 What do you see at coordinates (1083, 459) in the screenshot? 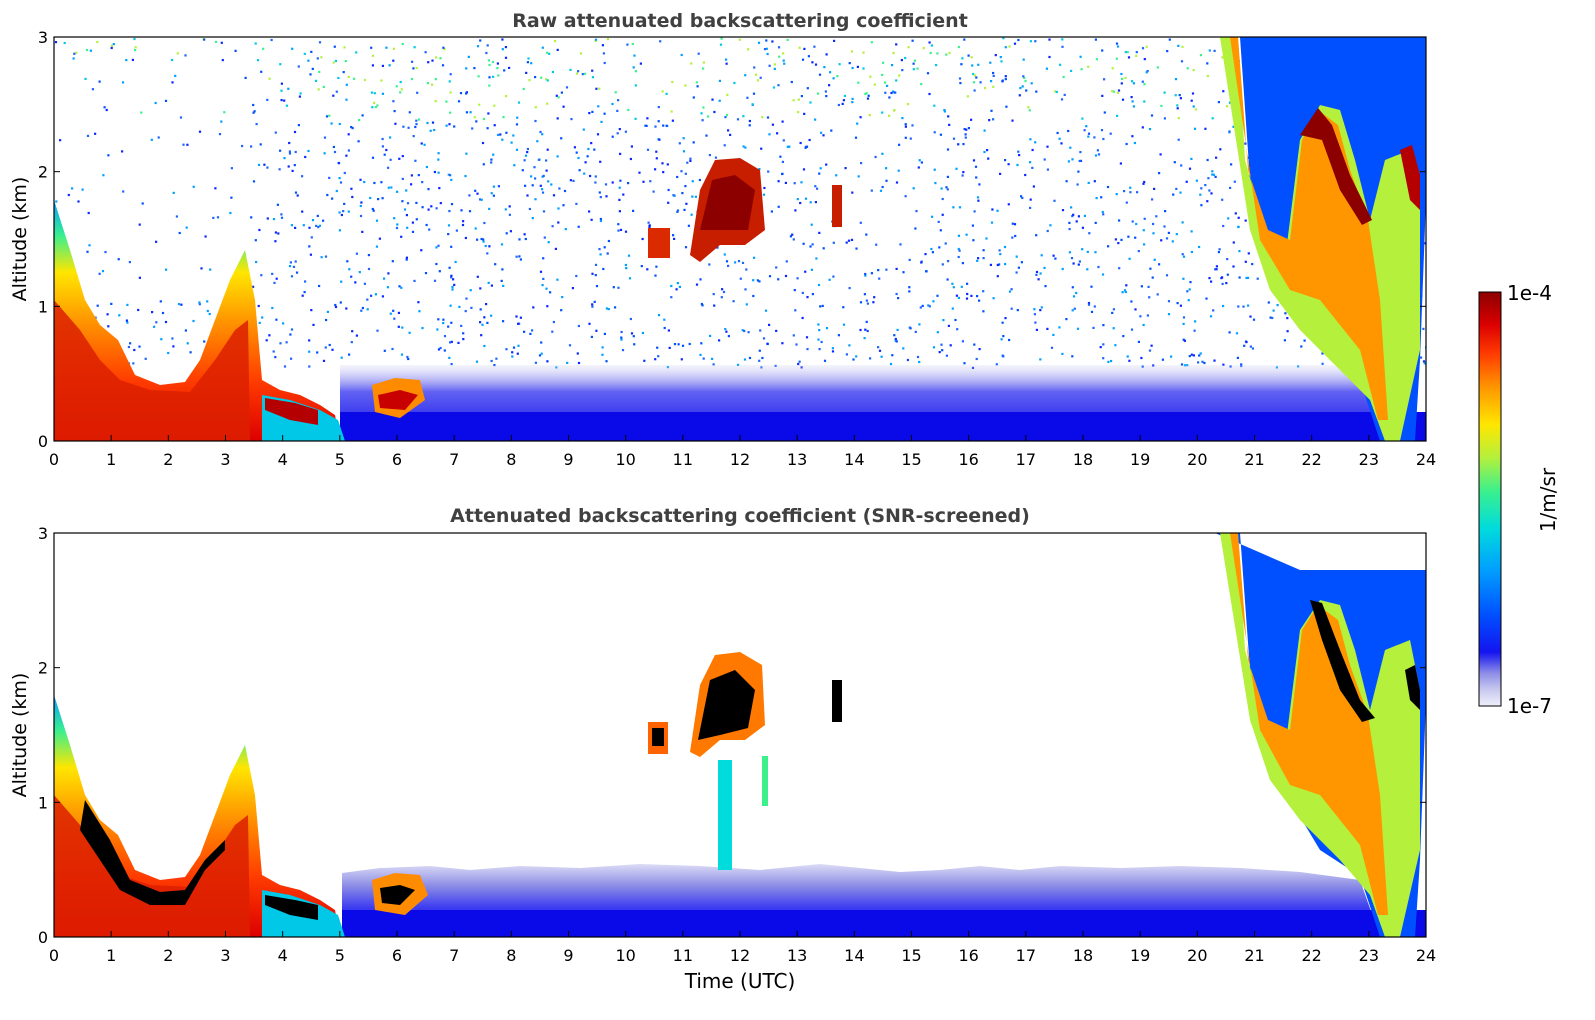
I see `x-tick-label: 18` at bounding box center [1083, 459].